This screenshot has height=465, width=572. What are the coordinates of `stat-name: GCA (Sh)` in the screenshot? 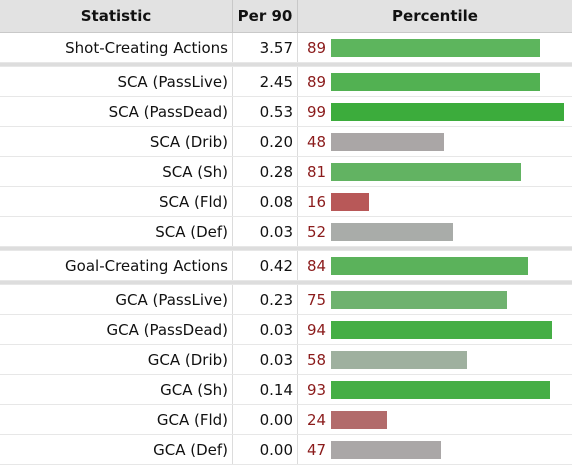 It's located at (116, 389).